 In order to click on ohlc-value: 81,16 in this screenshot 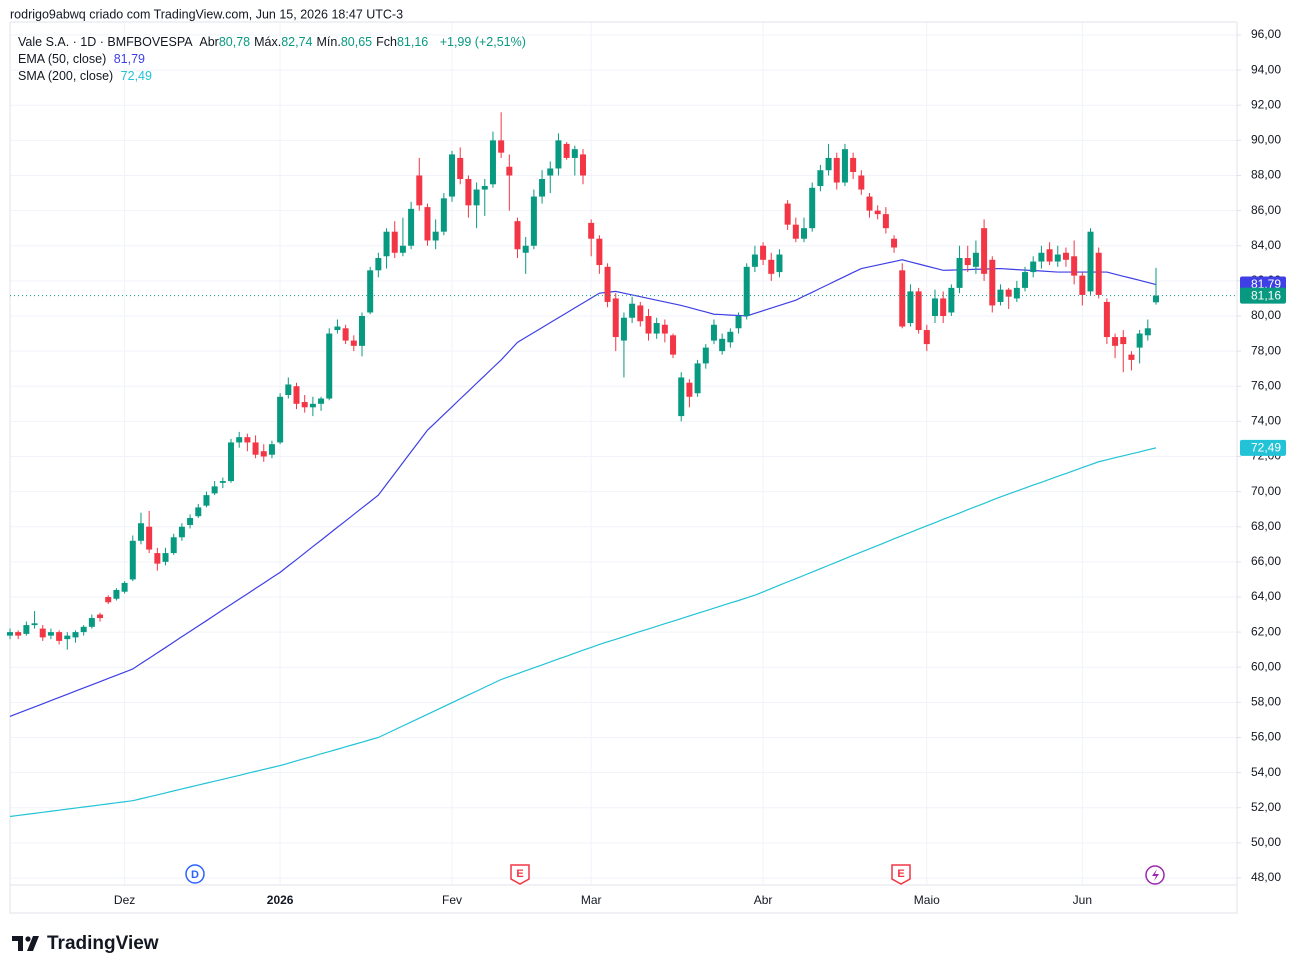, I will do `click(412, 42)`.